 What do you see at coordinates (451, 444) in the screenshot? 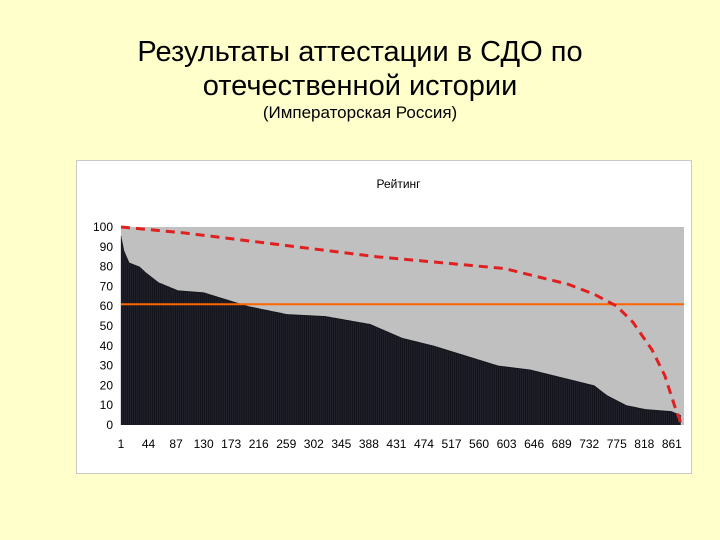
I see `x-tick-label: 517` at bounding box center [451, 444].